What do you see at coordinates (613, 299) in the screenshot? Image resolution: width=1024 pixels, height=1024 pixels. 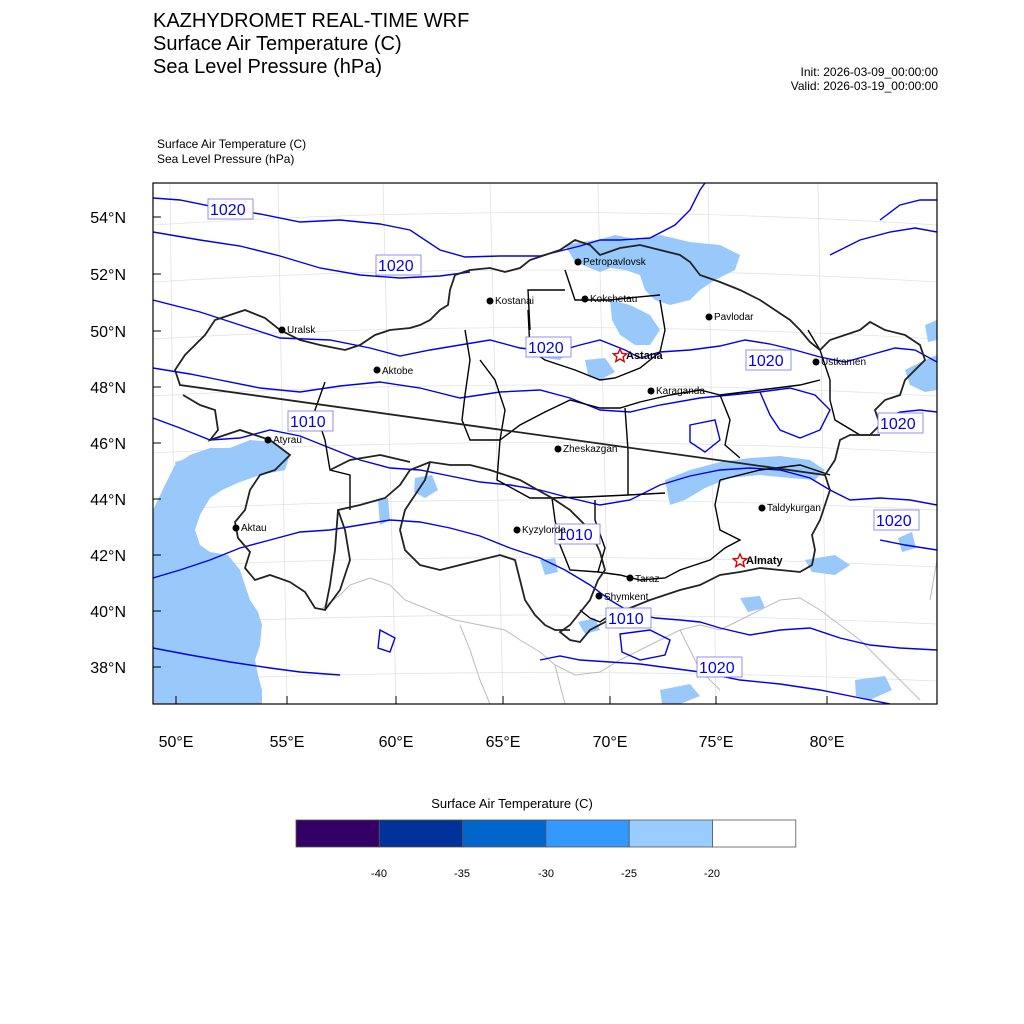 I see `svg-text: Kokshetau` at bounding box center [613, 299].